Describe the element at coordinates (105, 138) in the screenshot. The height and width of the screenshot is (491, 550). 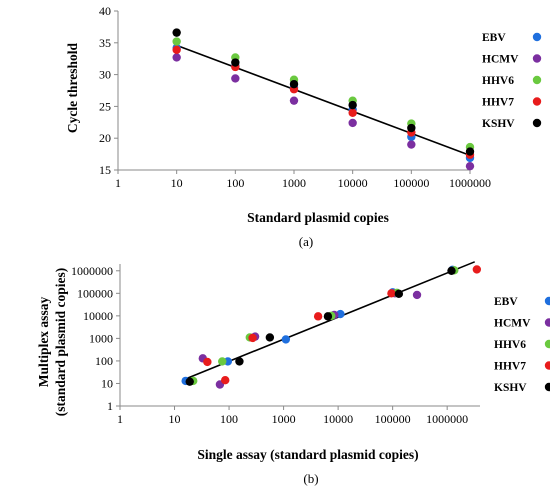
I see `y-tick-label: 20` at that location.